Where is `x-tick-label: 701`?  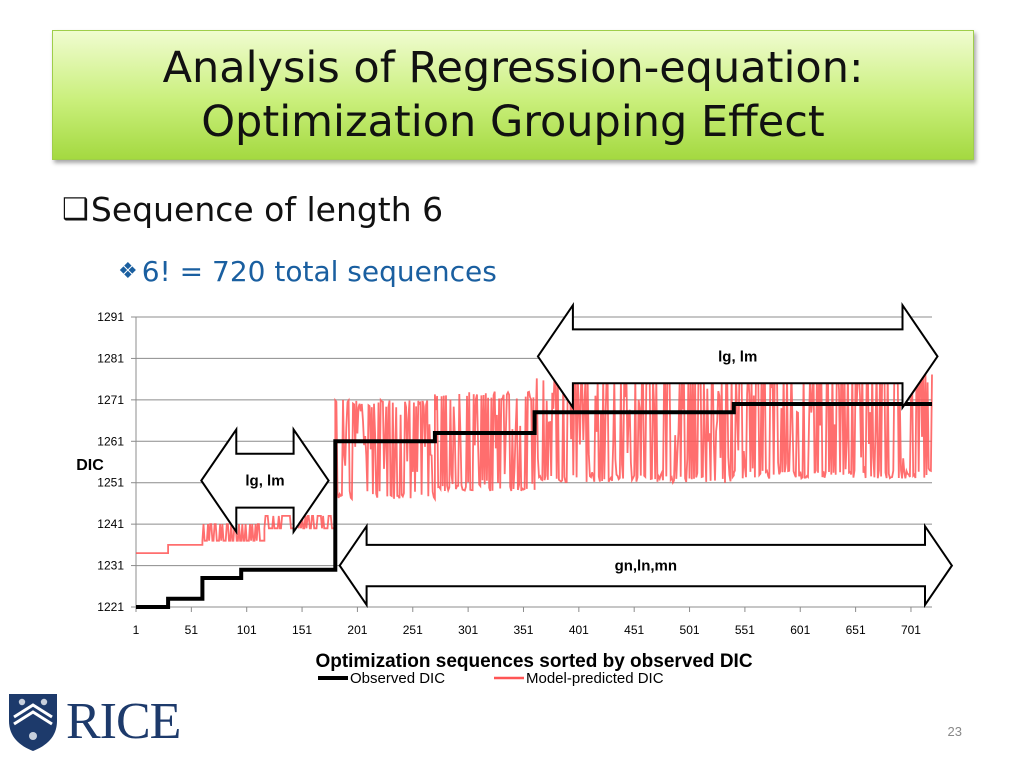
x-tick-label: 701 is located at coordinates (911, 630).